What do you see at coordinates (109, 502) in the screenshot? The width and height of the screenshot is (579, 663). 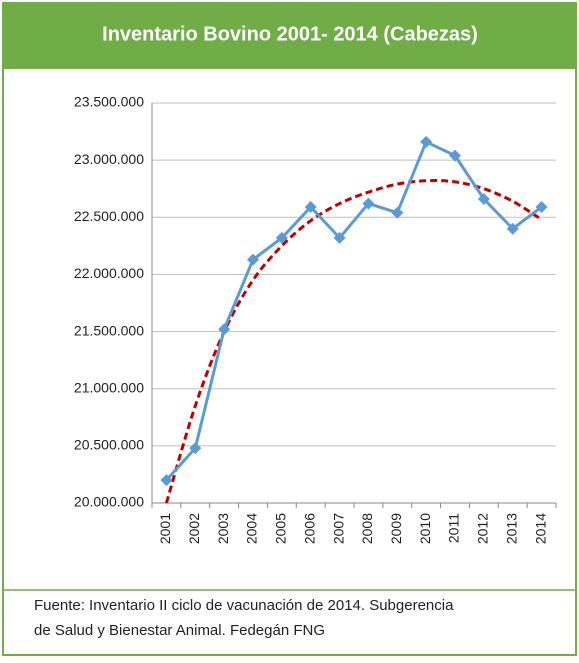 I see `y-tick-label: 20.000.000` at bounding box center [109, 502].